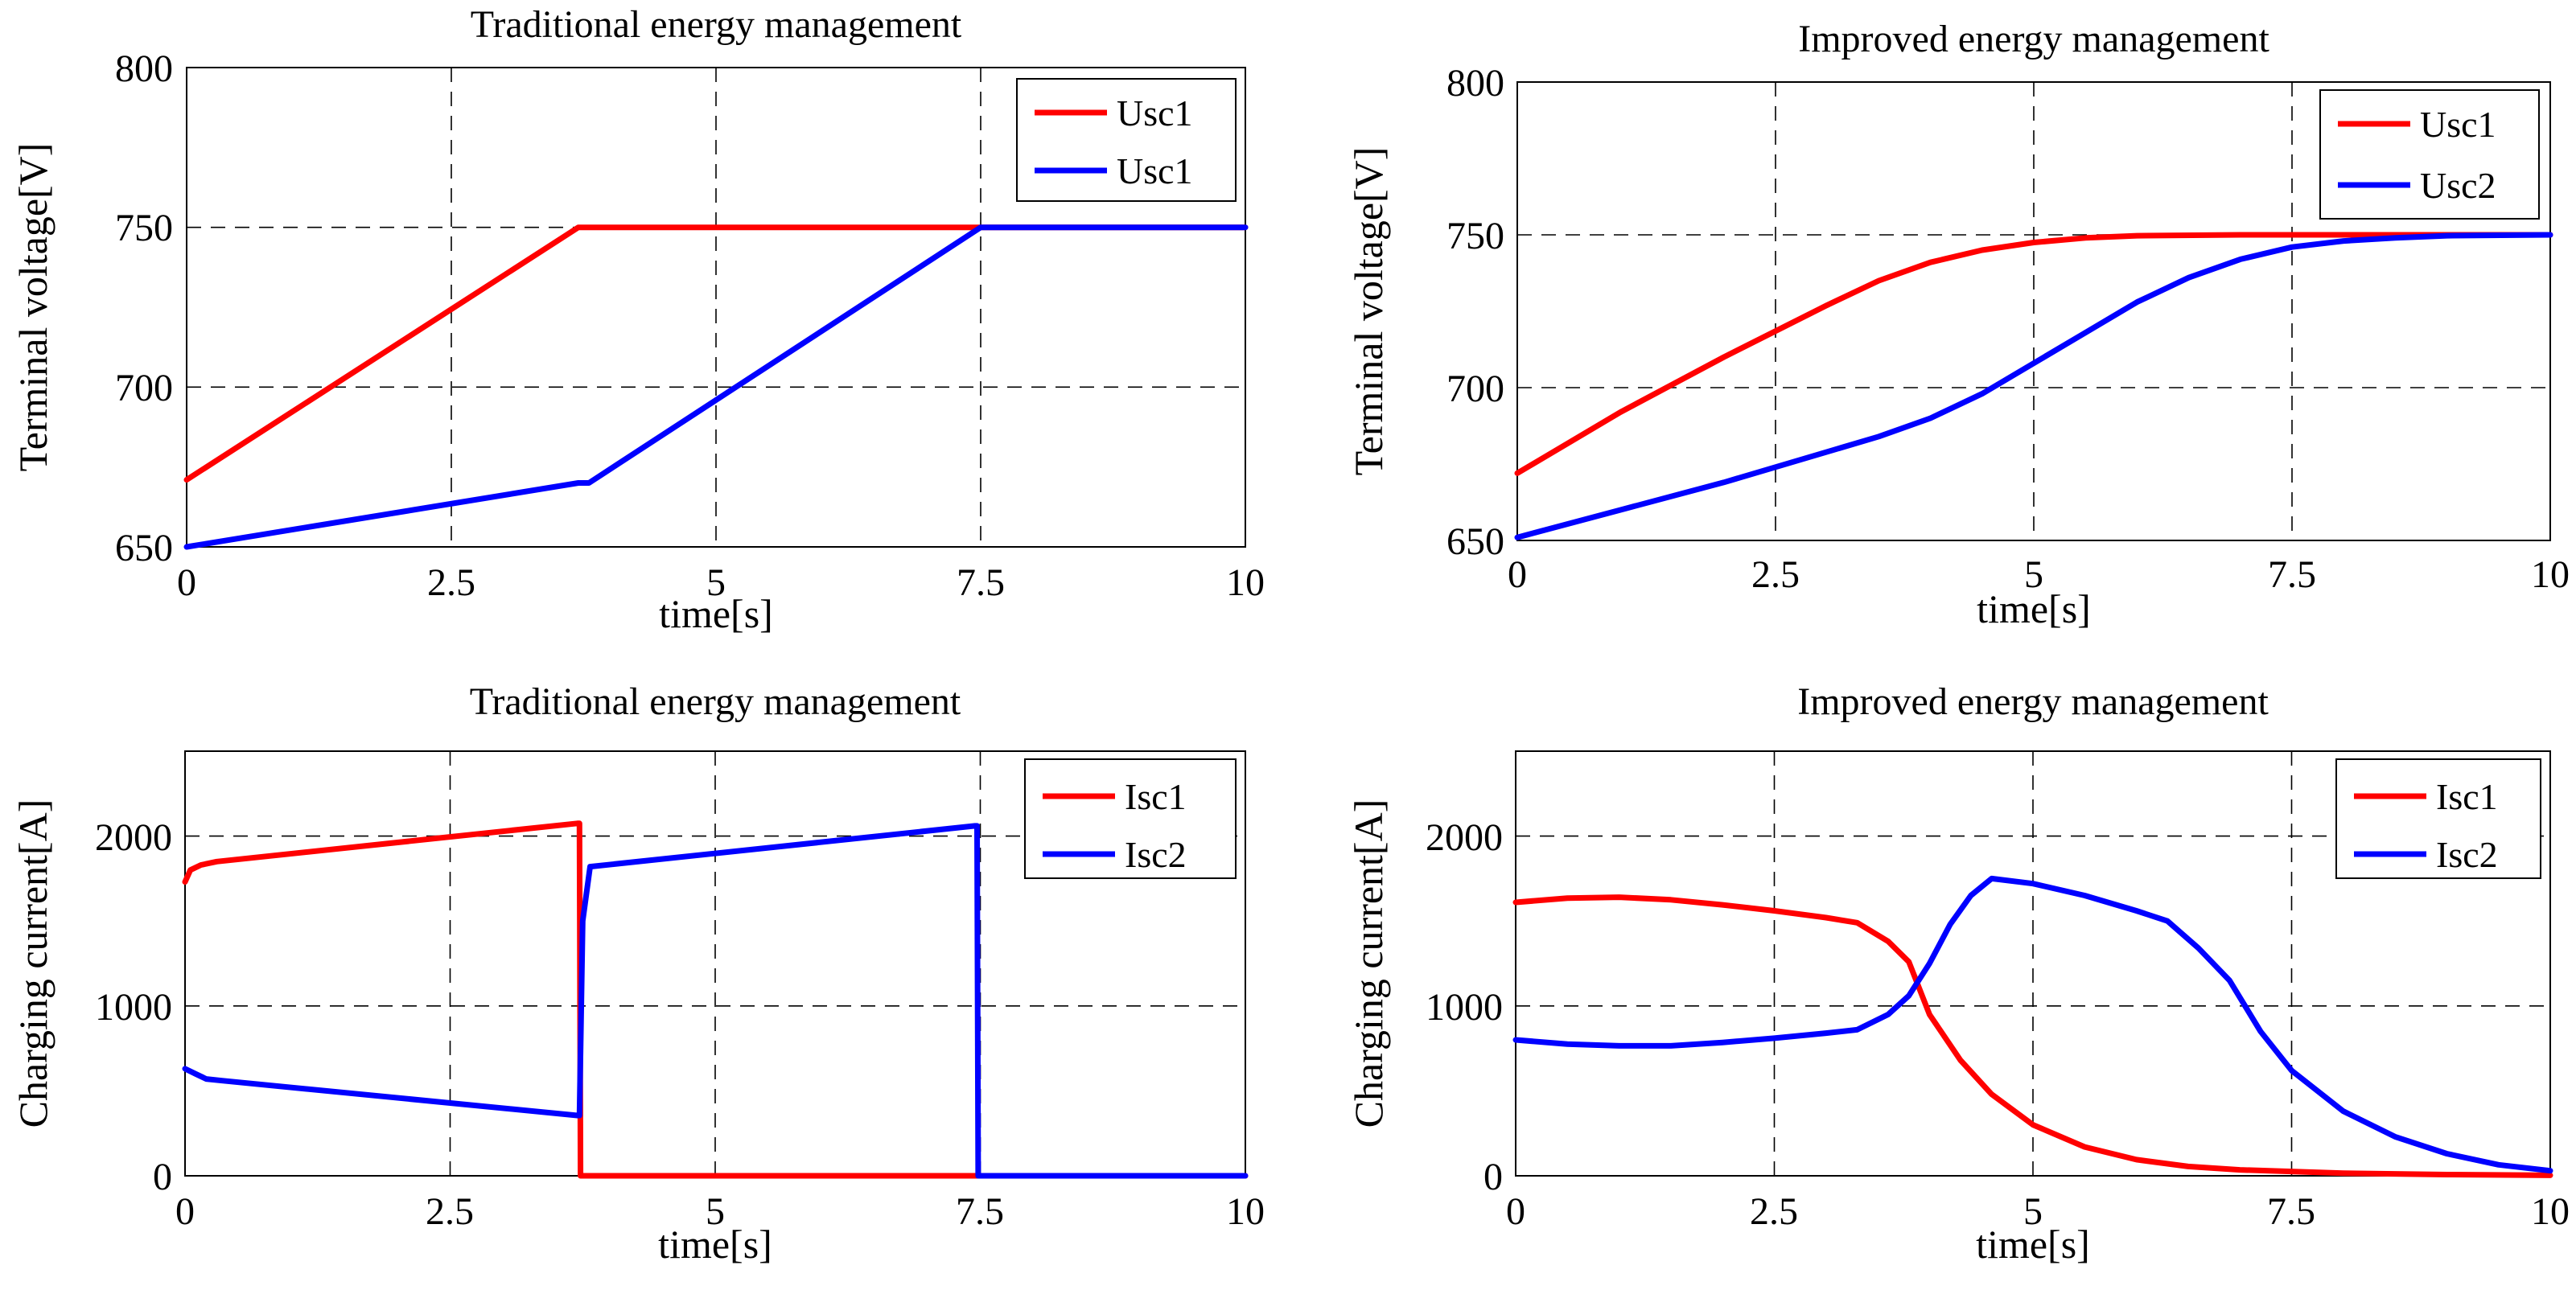  I want to click on legend: Usc1 Usc1, so click(1126, 140).